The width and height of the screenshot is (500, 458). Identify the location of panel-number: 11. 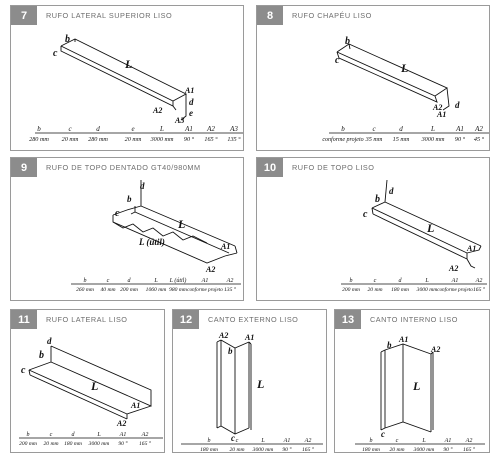
(24, 319).